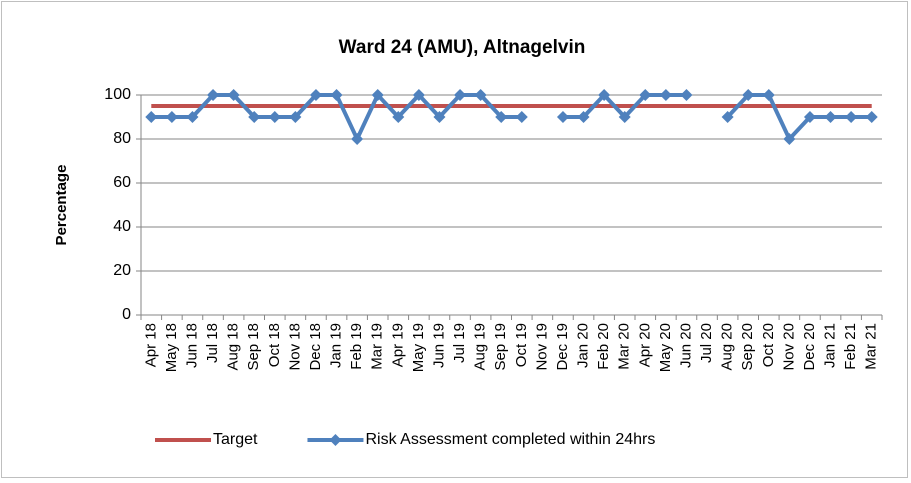  Describe the element at coordinates (624, 346) in the screenshot. I see `x-tick-label: Mar 20` at that location.